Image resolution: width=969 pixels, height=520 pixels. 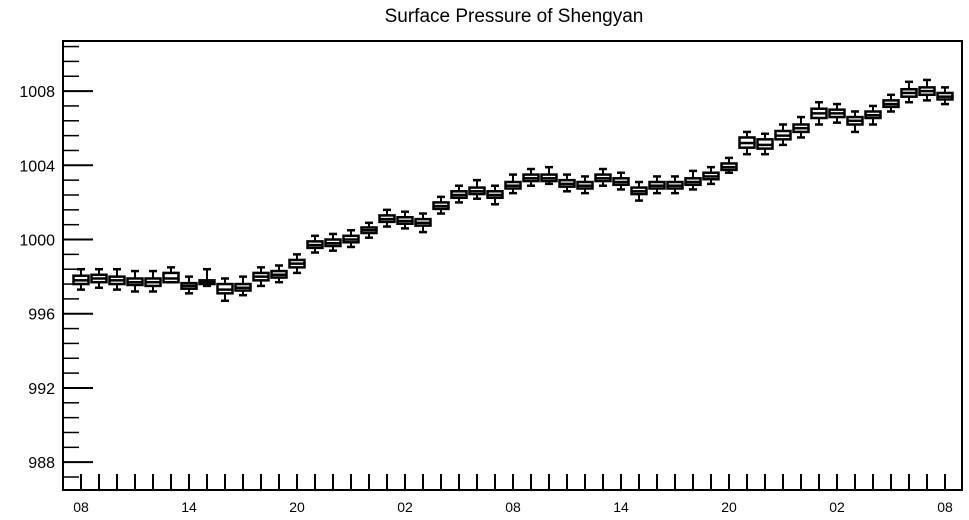 I want to click on x-axis: 08 14 20 02 08 14 20 02 08, so click(x=513, y=494).